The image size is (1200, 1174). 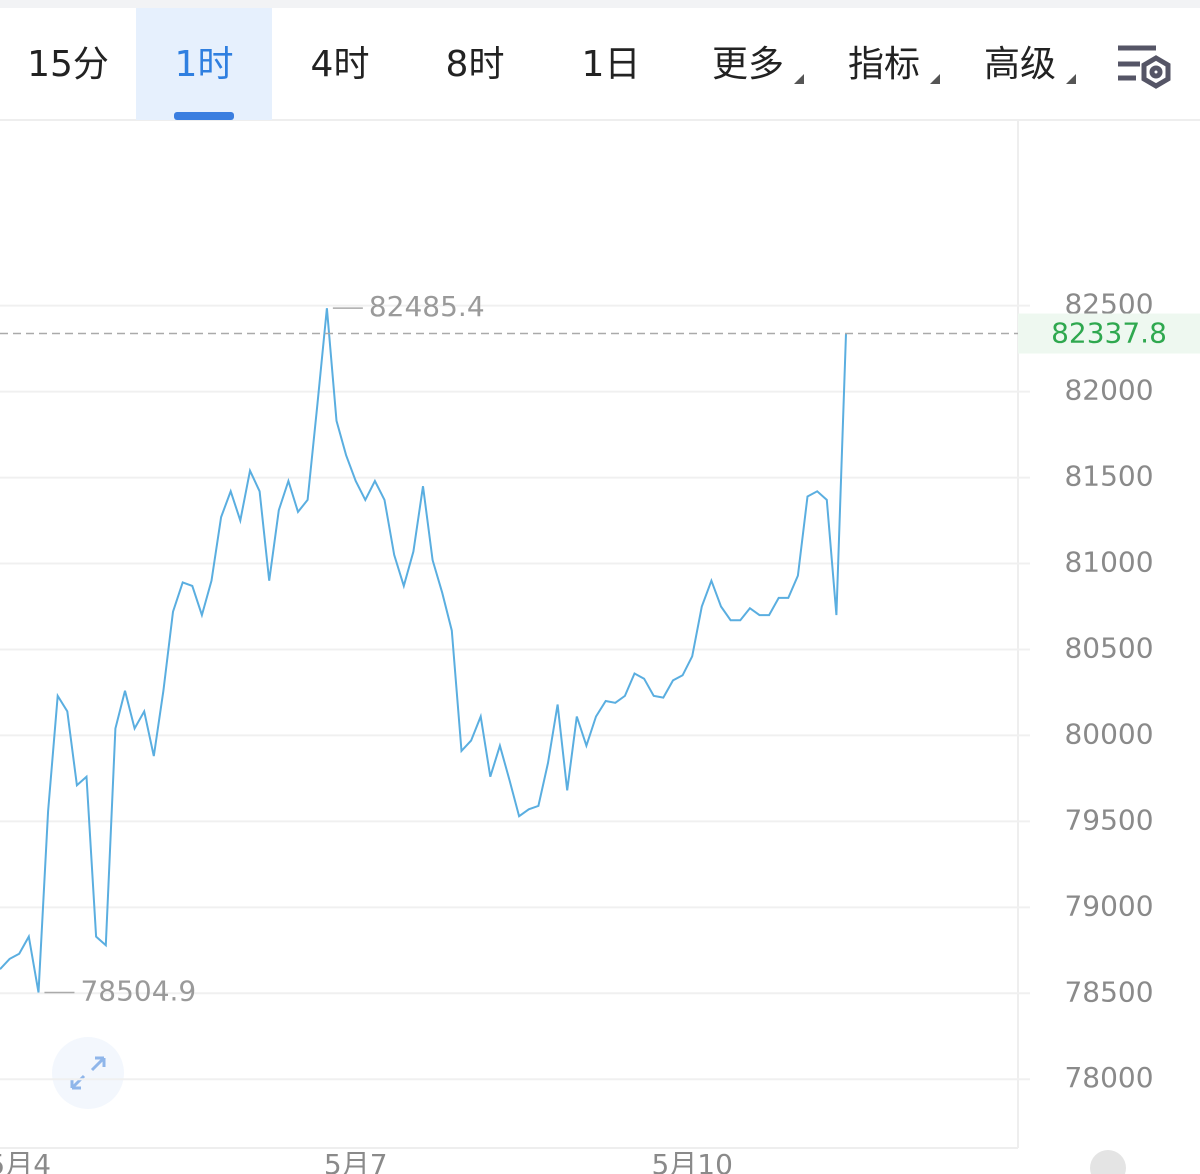 What do you see at coordinates (551, 64) in the screenshot?
I see `tab-bar: 15分 1时 4时 8时 1日 更多 指标 高级` at bounding box center [551, 64].